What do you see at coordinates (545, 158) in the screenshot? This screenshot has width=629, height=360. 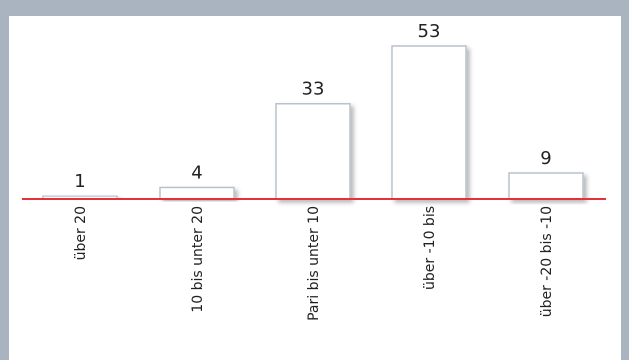 I see `value-label-5: 9` at bounding box center [545, 158].